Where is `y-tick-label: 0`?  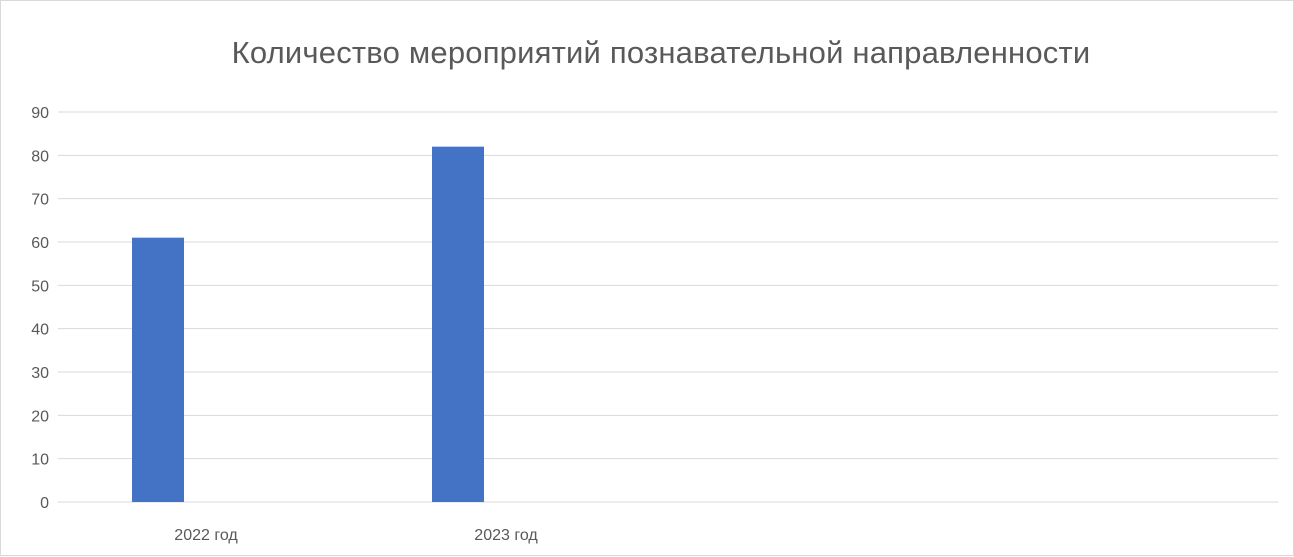
y-tick-label: 0 is located at coordinates (44, 503).